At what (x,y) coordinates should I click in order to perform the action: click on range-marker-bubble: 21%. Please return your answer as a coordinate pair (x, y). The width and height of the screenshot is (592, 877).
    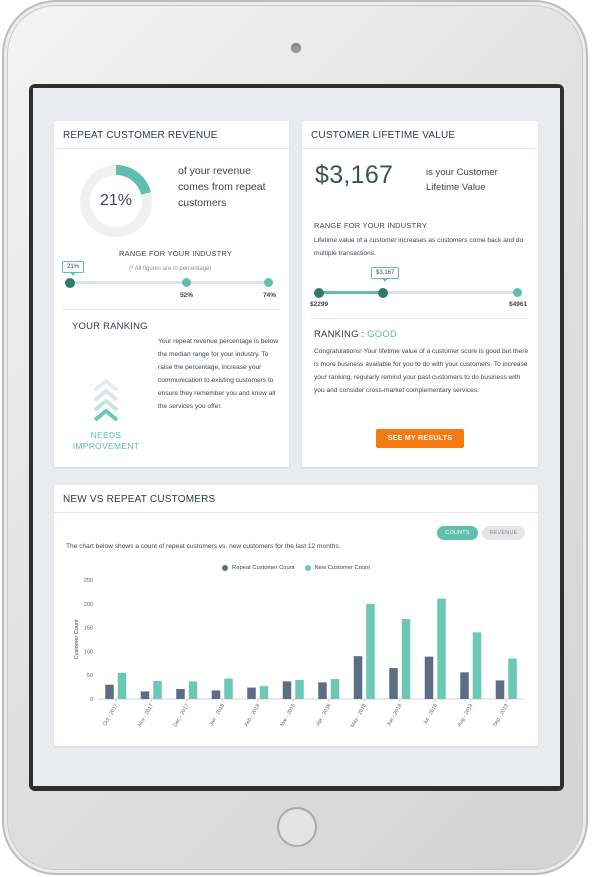
    Looking at the image, I should click on (73, 268).